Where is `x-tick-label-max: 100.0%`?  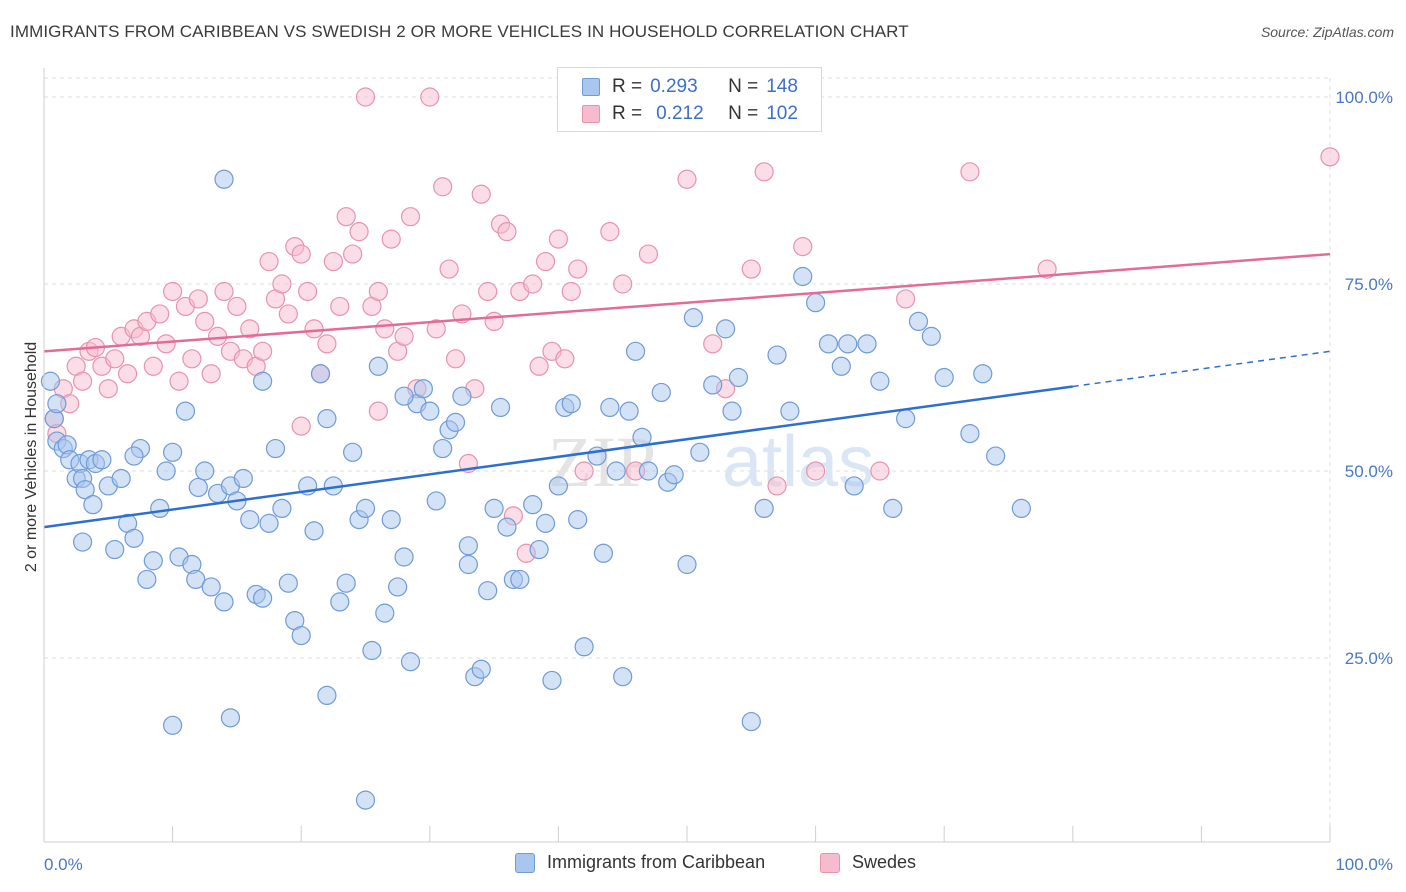 x-tick-label-max: 100.0% is located at coordinates (1364, 864).